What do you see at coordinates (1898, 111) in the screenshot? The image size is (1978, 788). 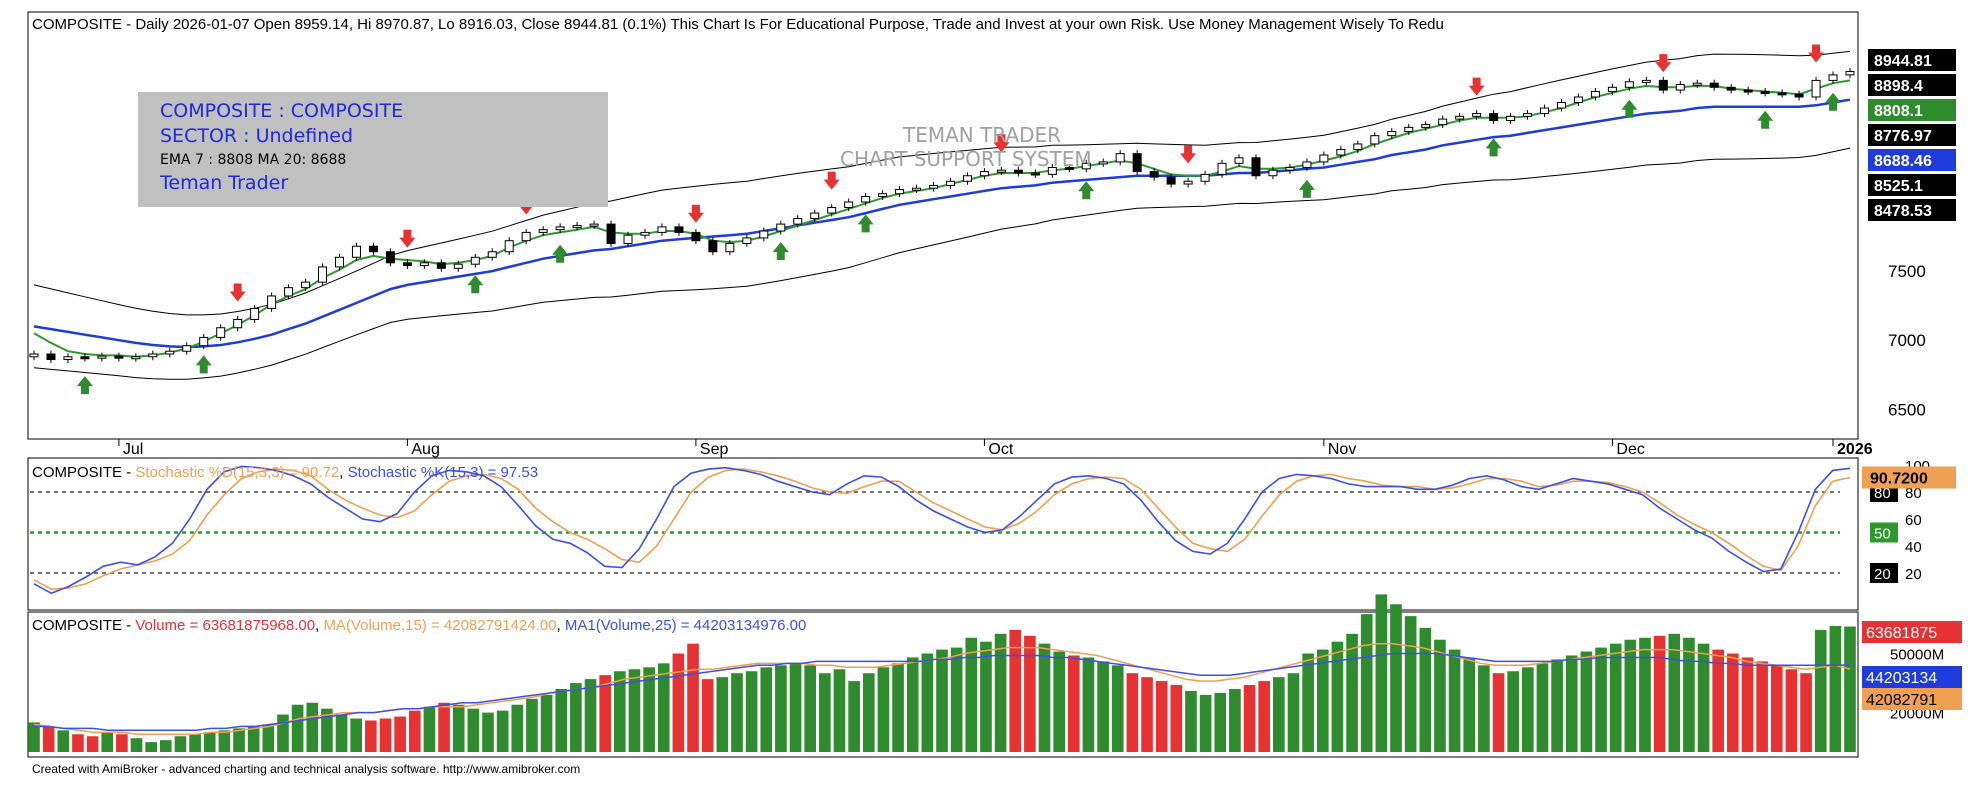 I see `price-axis-label: 8808.1` at bounding box center [1898, 111].